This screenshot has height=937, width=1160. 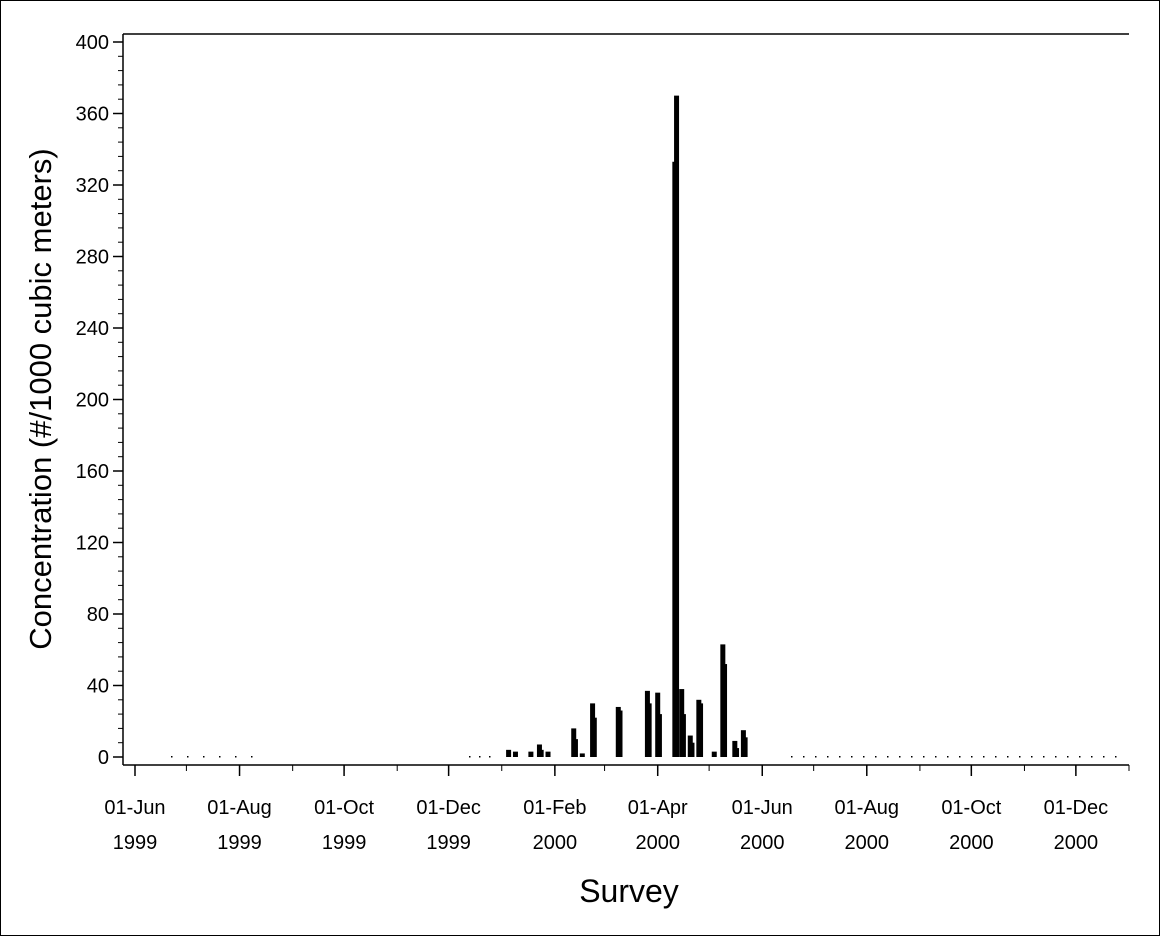 What do you see at coordinates (658, 808) in the screenshot?
I see `x-tick-label-month: 01-Apr` at bounding box center [658, 808].